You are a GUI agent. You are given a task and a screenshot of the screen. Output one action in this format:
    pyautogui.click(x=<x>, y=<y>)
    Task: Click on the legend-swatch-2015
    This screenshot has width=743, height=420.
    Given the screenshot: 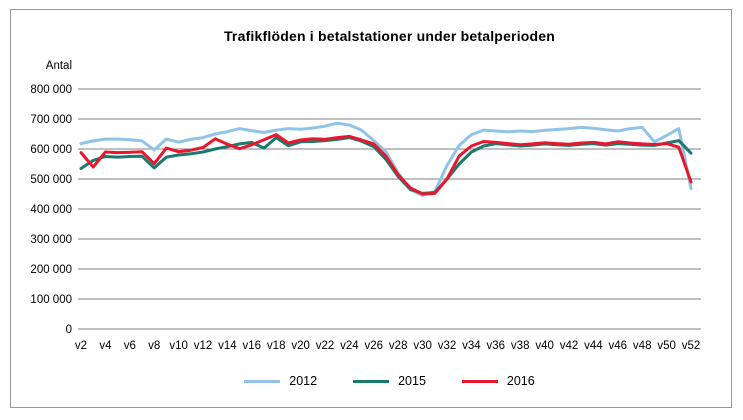 What is the action you would take?
    pyautogui.click(x=371, y=381)
    